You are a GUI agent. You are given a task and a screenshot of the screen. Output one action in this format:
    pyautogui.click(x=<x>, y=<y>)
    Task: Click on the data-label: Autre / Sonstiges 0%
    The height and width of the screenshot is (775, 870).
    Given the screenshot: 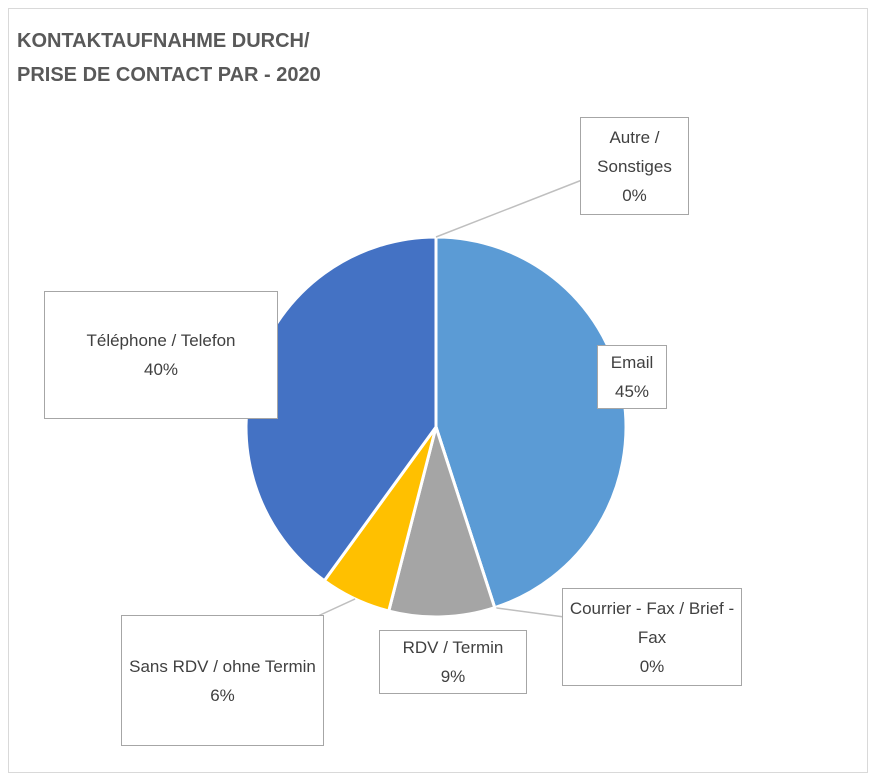 What is the action you would take?
    pyautogui.click(x=634, y=166)
    